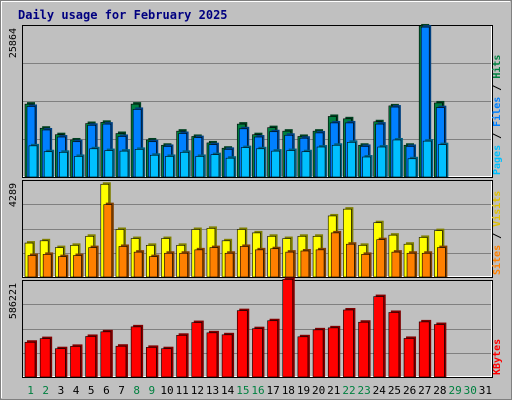 This screenshot has width=512, height=400. What do you see at coordinates (45, 390) in the screenshot?
I see `day-label-2: 2` at bounding box center [45, 390].